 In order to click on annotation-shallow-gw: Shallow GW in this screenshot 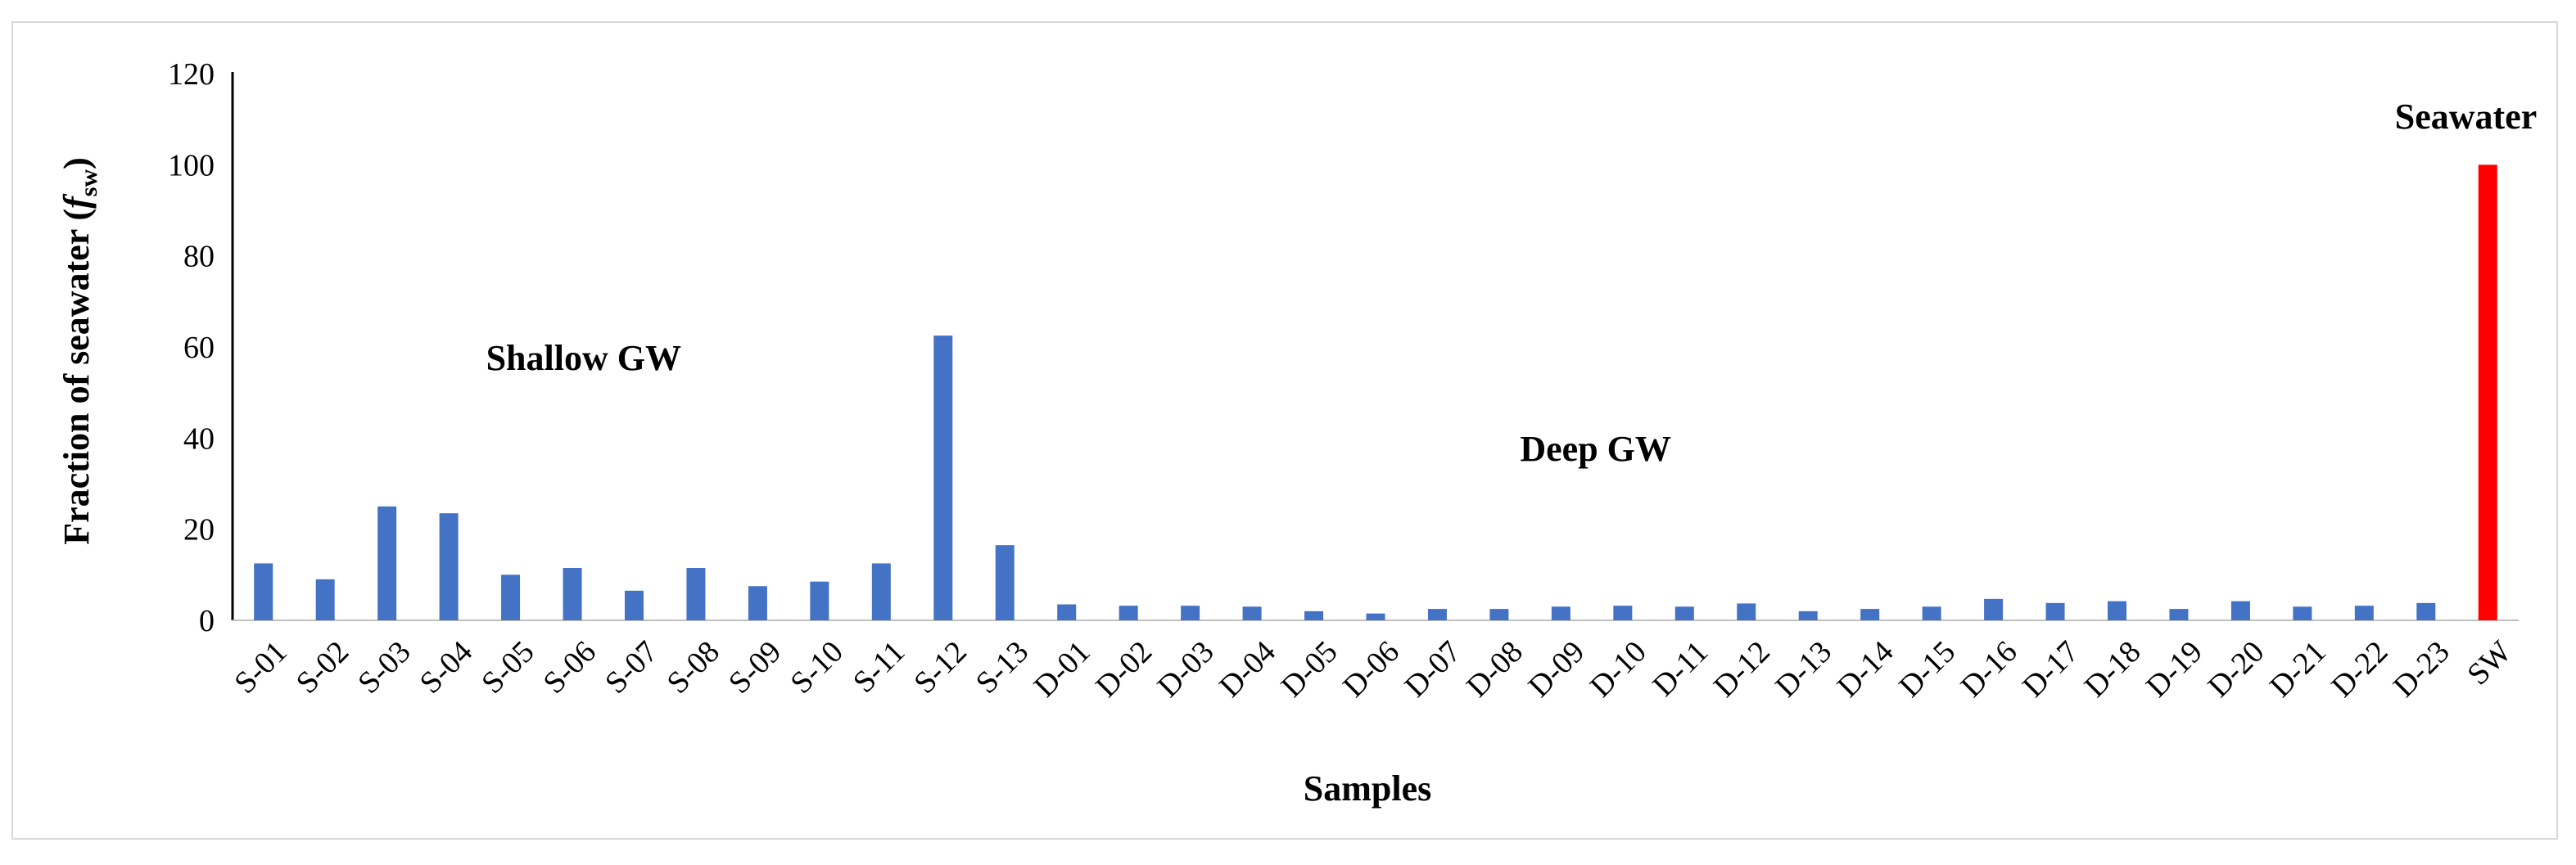, I will do `click(583, 358)`.